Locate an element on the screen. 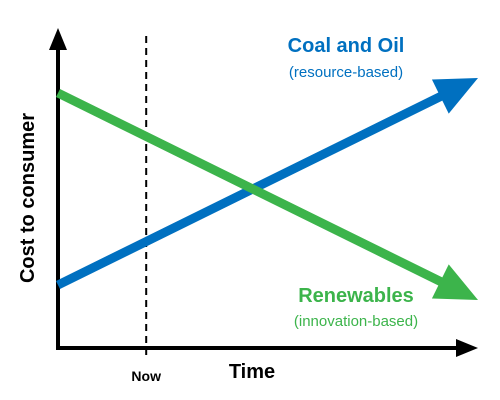 The height and width of the screenshot is (400, 500). series-sublabel-coal-oil: (resource-based) is located at coordinates (346, 72).